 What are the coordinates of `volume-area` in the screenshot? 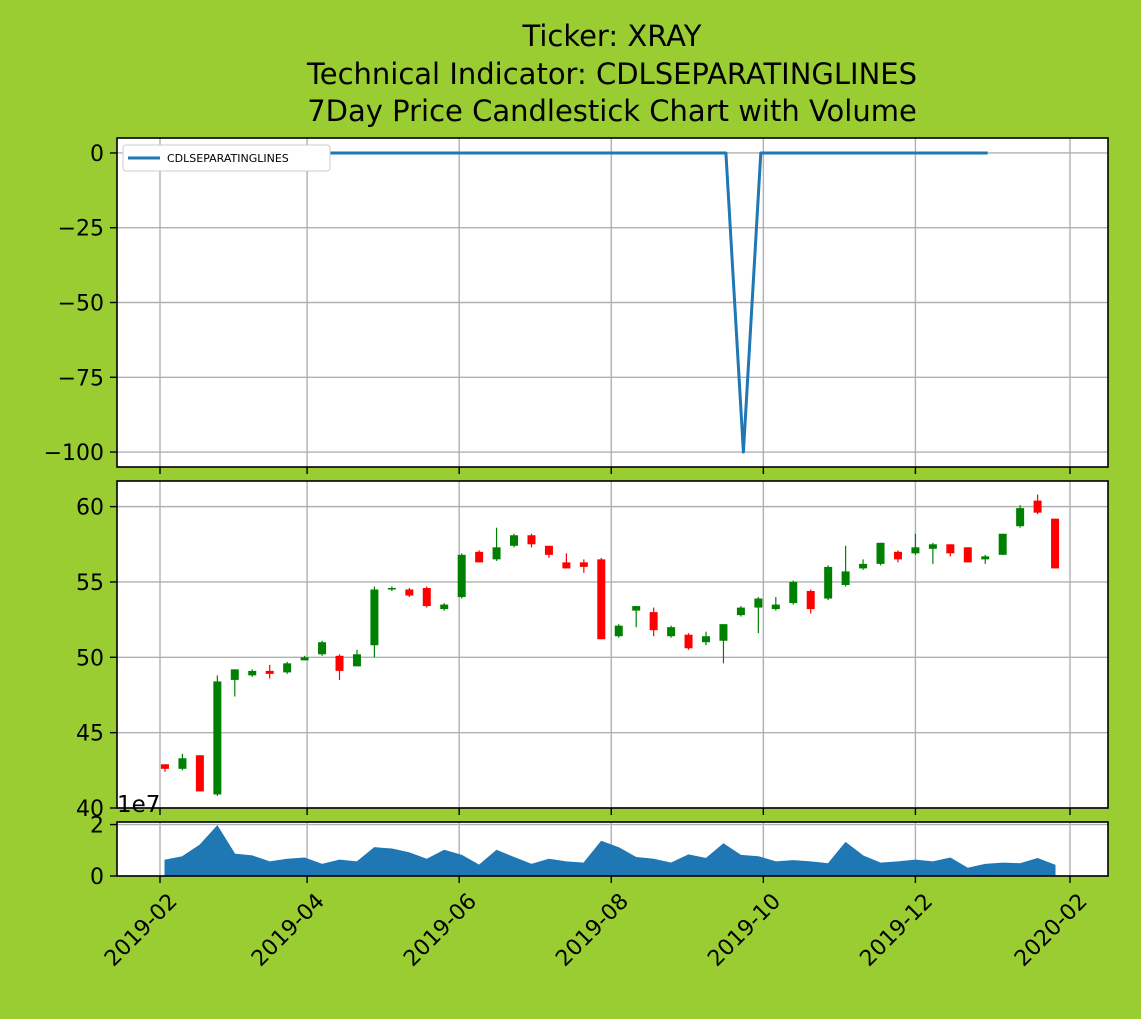 It's located at (610, 851).